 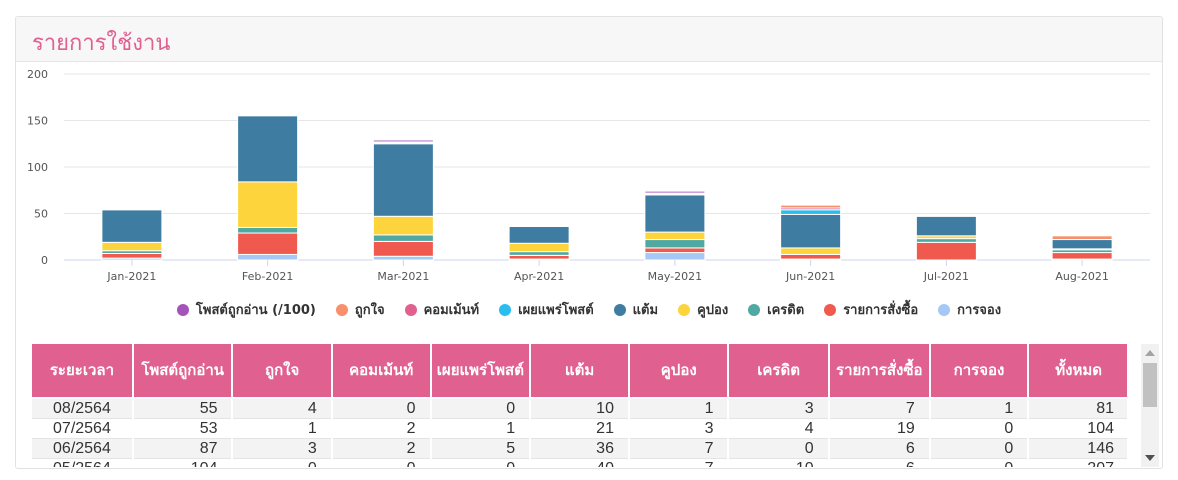 What do you see at coordinates (871, 309) in the screenshot?
I see `legend-item: รายการสั่งซื้อ` at bounding box center [871, 309].